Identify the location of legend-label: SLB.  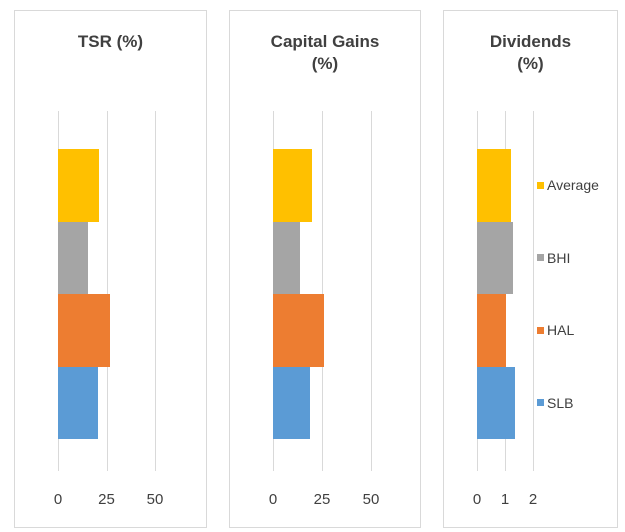
(560, 402).